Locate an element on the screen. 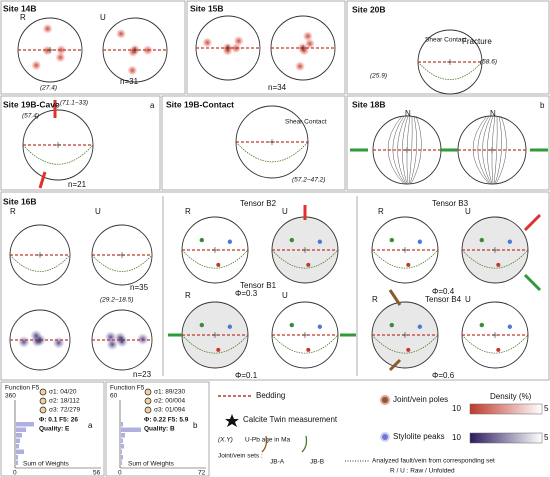 The image size is (550, 477). panel-label: Φ=0.1 is located at coordinates (246, 375).